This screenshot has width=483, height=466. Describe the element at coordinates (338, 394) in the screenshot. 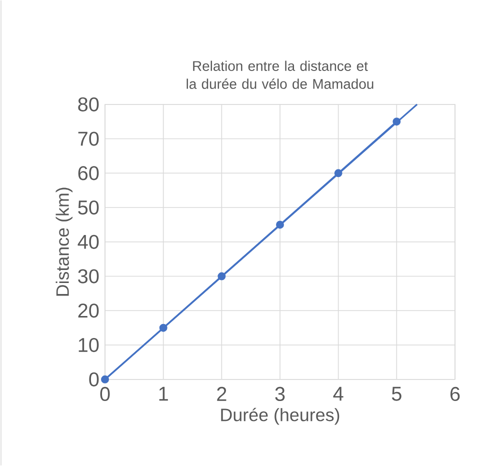

I see `x-tick-label: 4` at that location.